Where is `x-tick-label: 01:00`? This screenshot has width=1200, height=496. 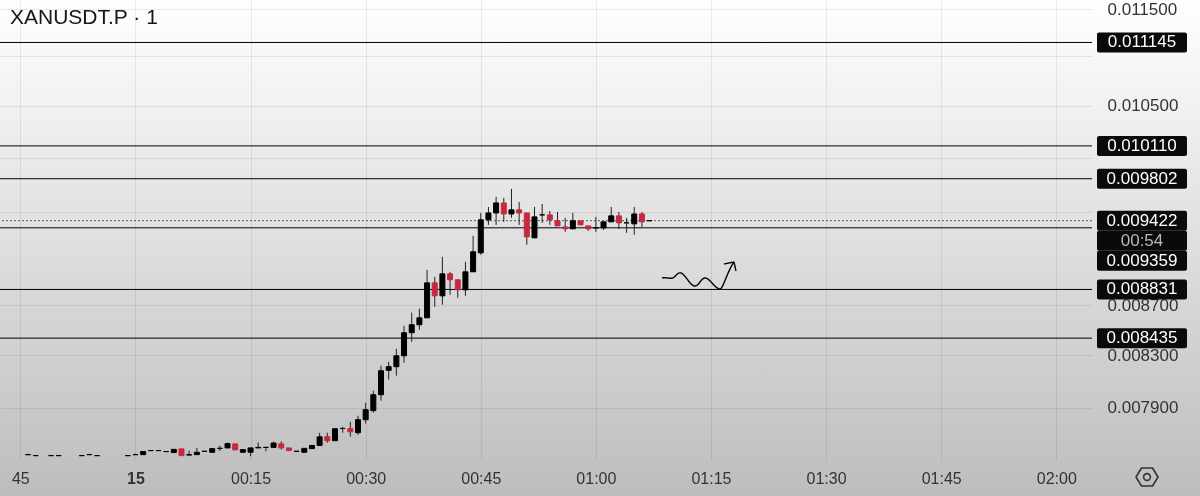
x-tick-label: 01:00 is located at coordinates (596, 478).